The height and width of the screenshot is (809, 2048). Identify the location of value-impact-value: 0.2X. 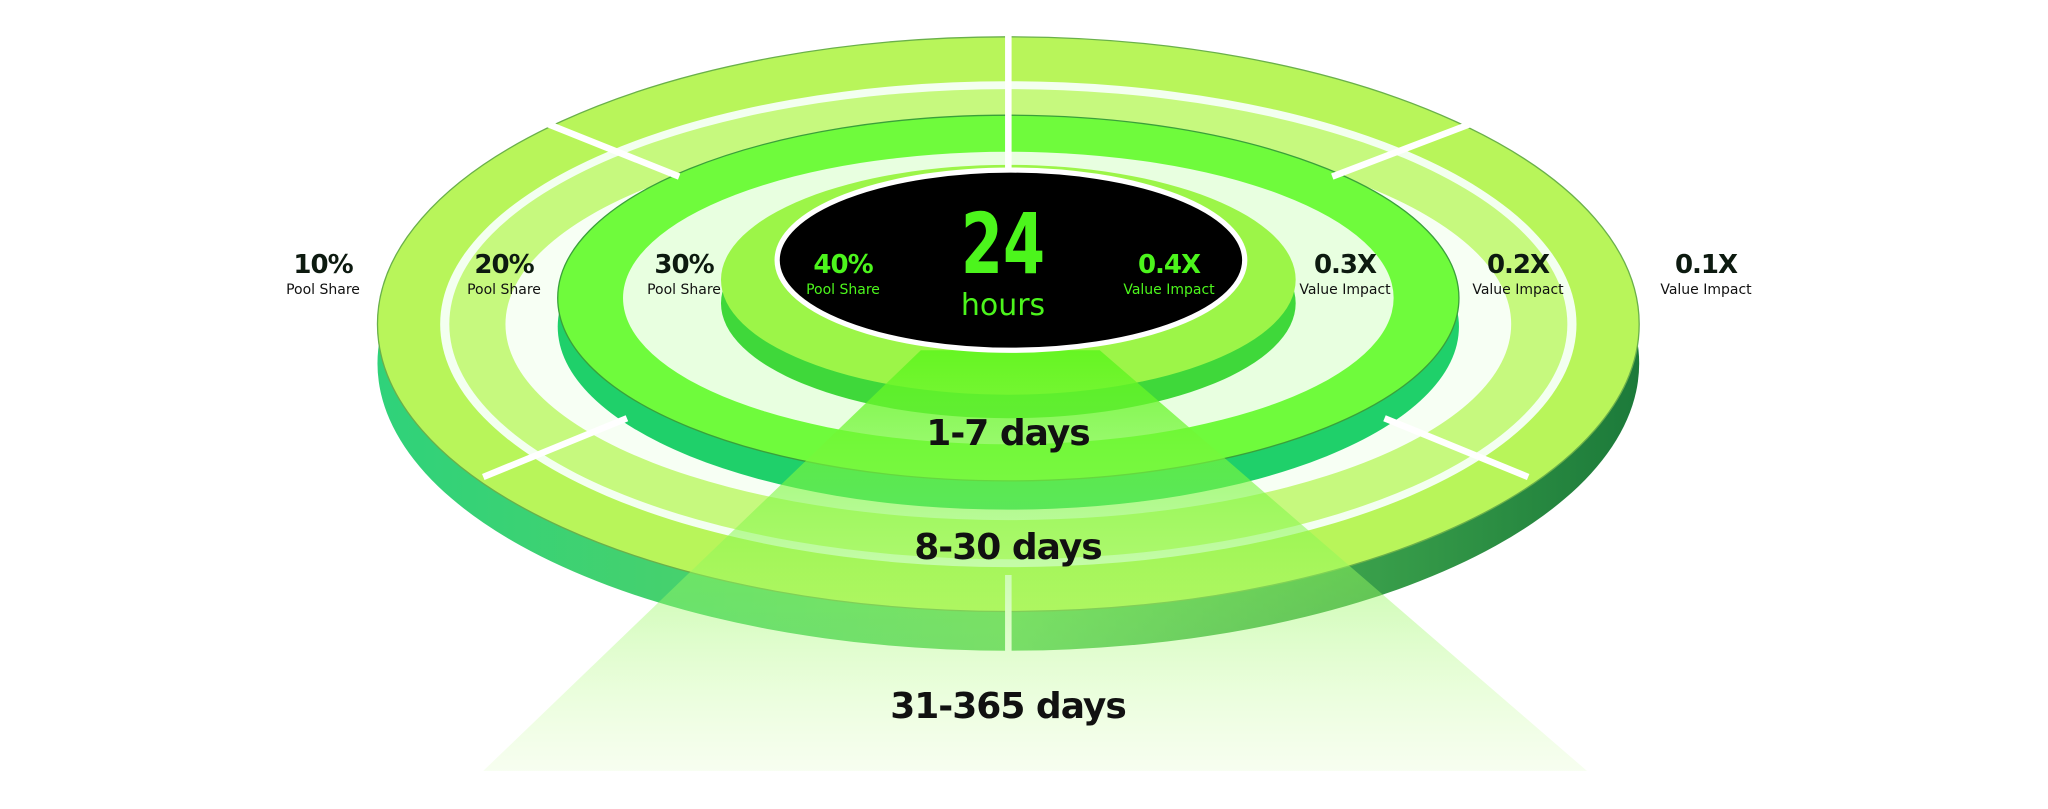
(1518, 265).